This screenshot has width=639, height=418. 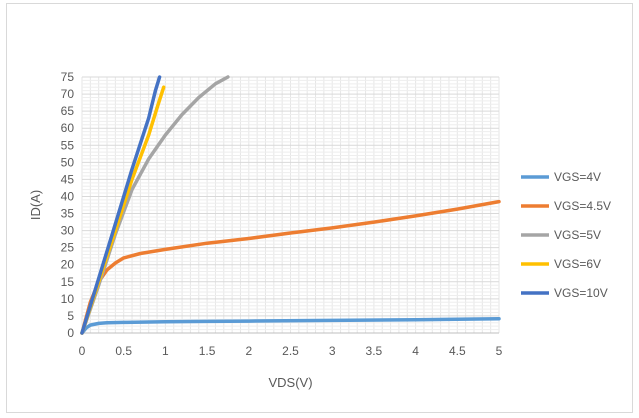 I want to click on legend: VGS=4V VGS=4.5V VGS=5V VGS=6V VGS=10V, so click(x=566, y=235).